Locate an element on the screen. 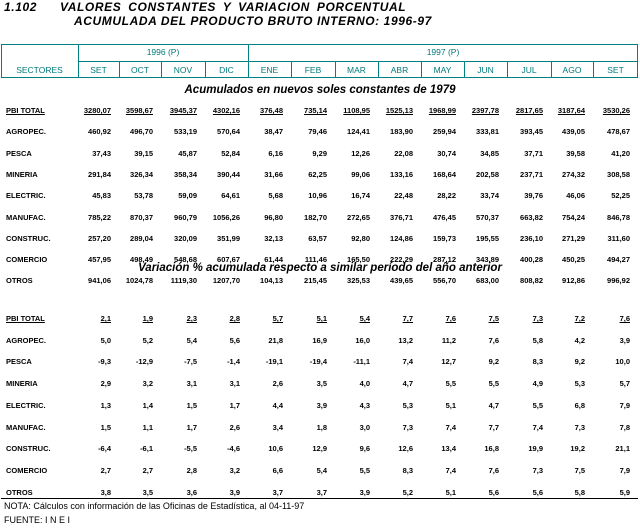  sector-label: MANUFAC. is located at coordinates (26, 427).